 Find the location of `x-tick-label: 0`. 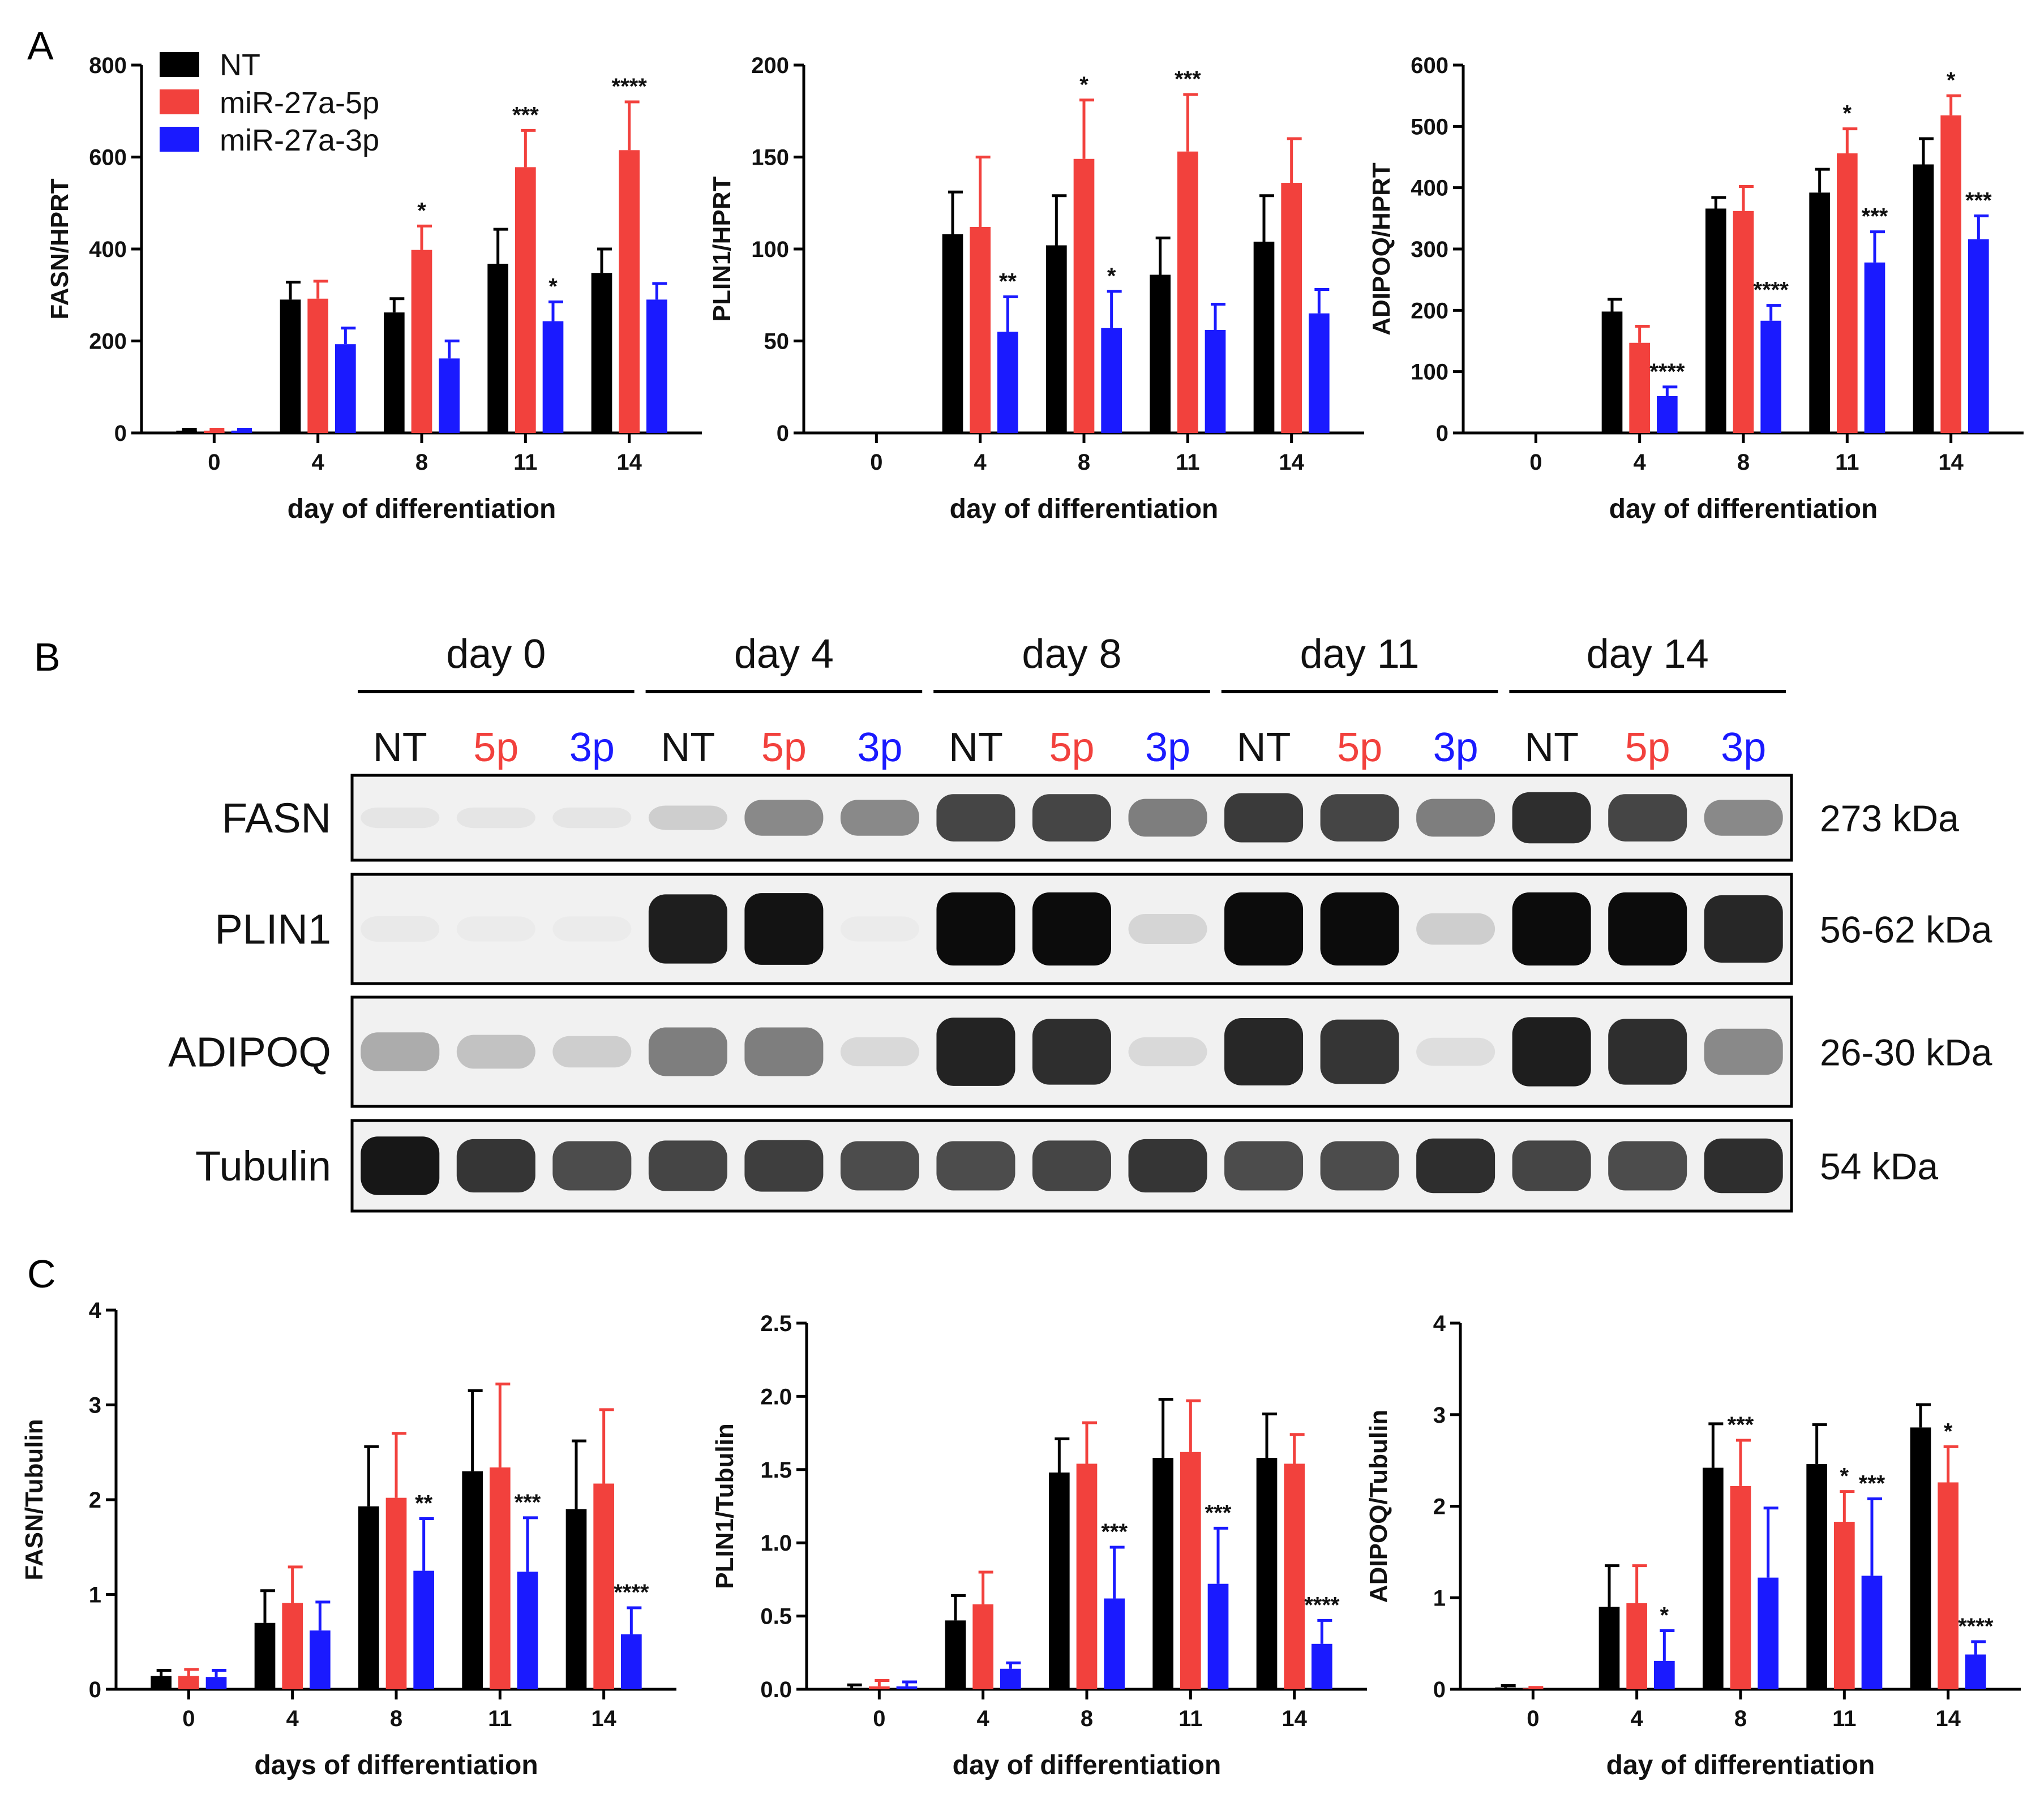

x-tick-label: 0 is located at coordinates (214, 462).